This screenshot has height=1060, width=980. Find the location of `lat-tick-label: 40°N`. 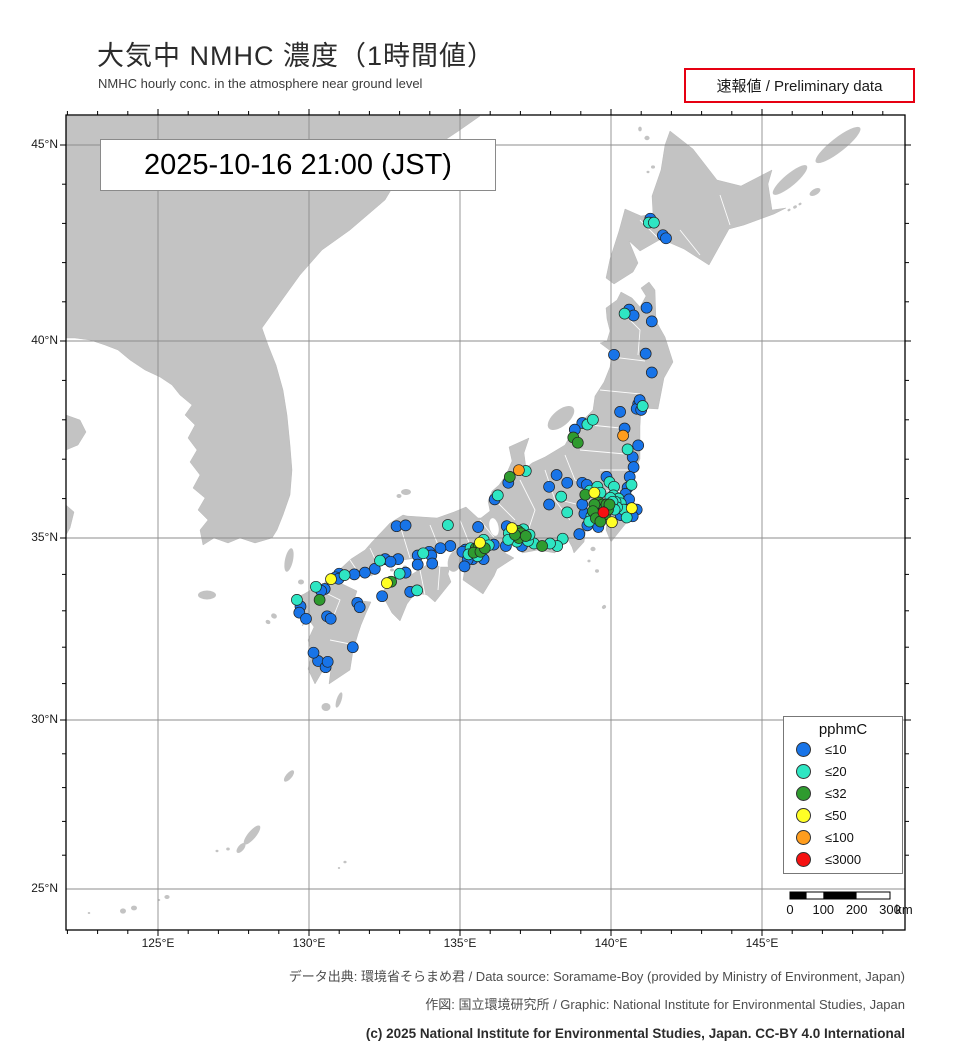

lat-tick-label: 40°N is located at coordinates (44, 340).